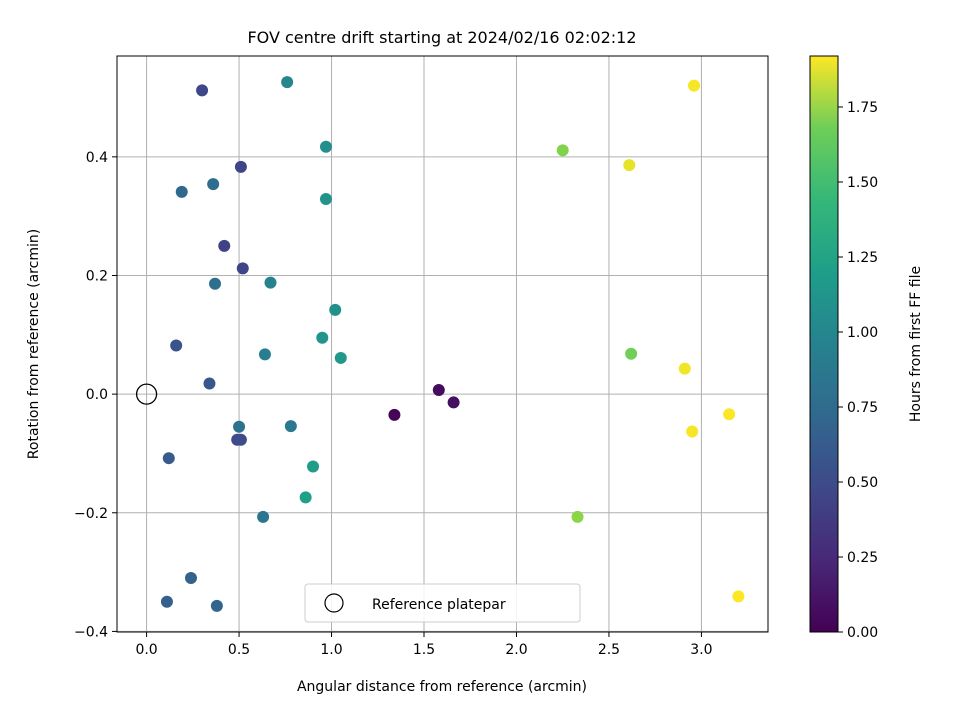 The image size is (960, 720). What do you see at coordinates (91, 514) in the screenshot?
I see `y-tick-label: −0.2` at bounding box center [91, 514].